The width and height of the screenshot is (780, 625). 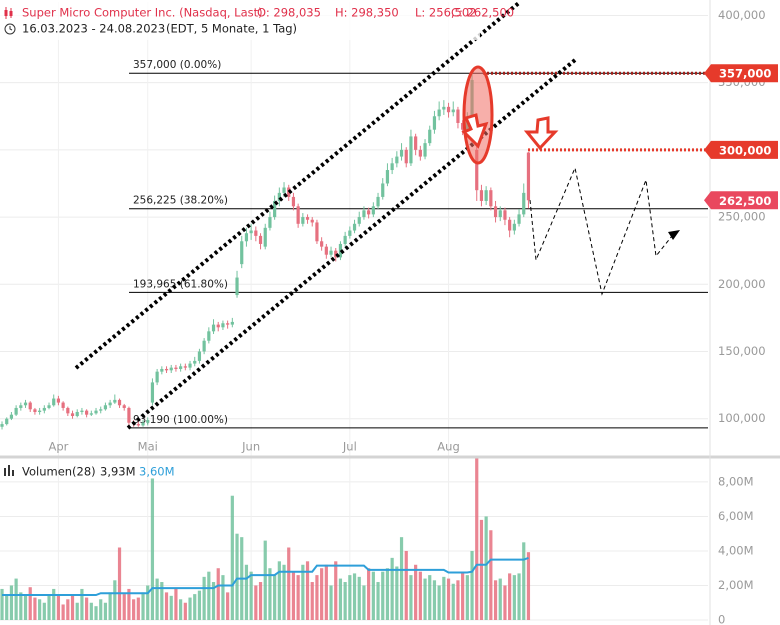 I want to click on level-label: 300,000, so click(x=745, y=150).